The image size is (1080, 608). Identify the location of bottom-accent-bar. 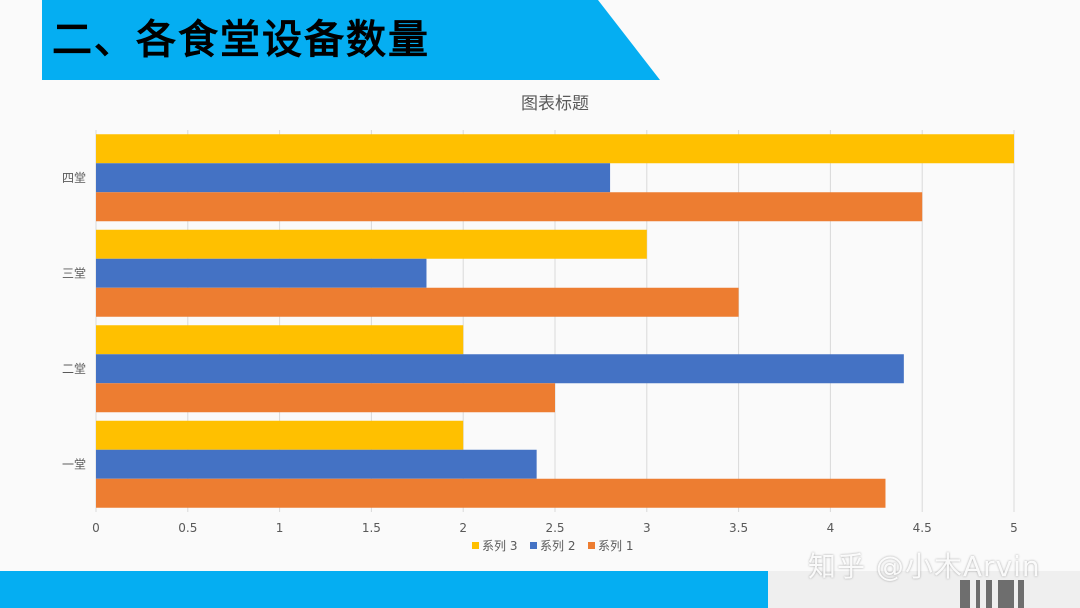
(384, 589).